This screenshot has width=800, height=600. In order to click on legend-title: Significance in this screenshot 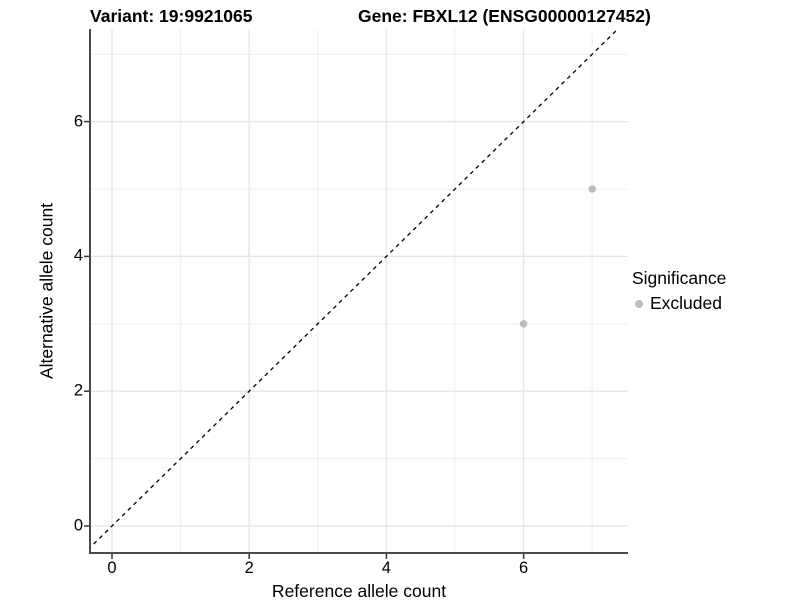, I will do `click(679, 278)`.